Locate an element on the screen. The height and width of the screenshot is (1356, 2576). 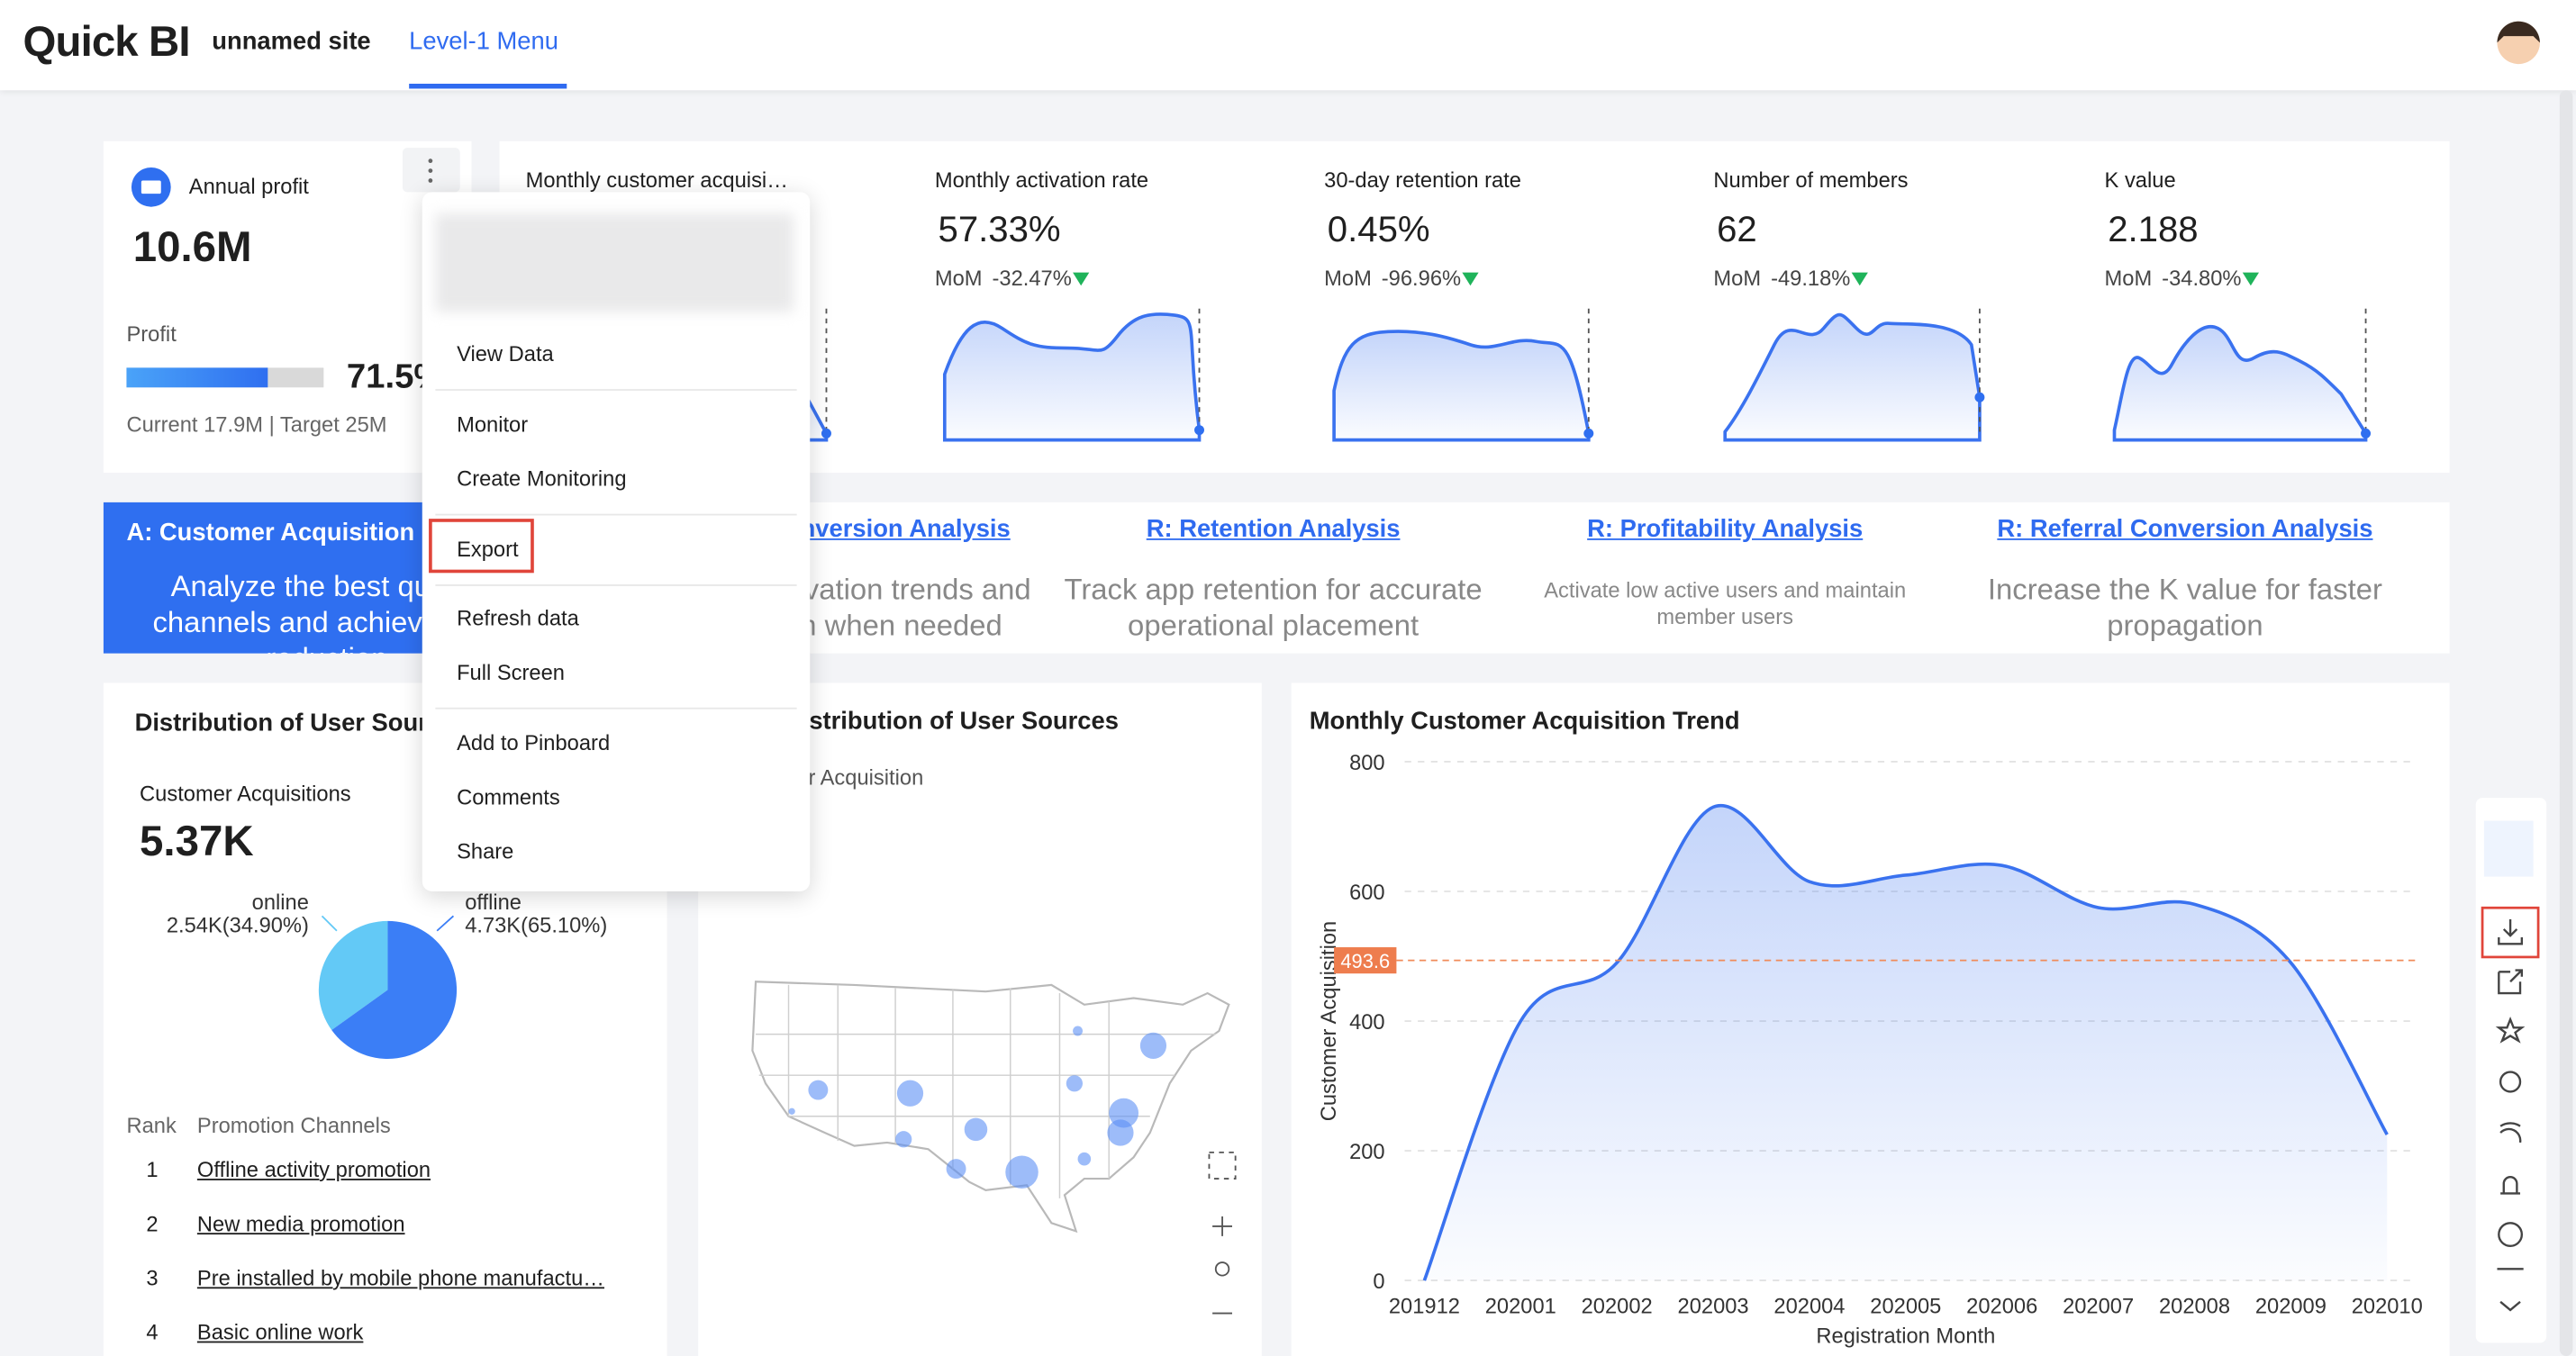
x-tick-label: 202010 is located at coordinates (2387, 1307).